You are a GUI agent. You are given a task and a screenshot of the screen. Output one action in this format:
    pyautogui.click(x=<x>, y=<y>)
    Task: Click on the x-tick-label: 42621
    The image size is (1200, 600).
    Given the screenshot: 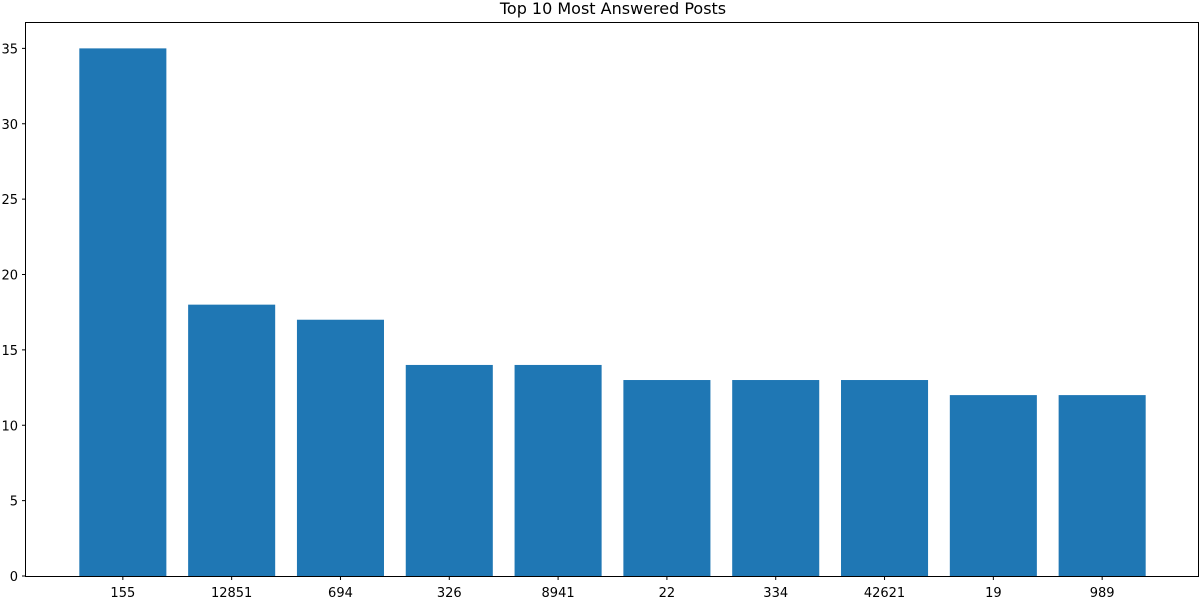 What is the action you would take?
    pyautogui.click(x=884, y=593)
    